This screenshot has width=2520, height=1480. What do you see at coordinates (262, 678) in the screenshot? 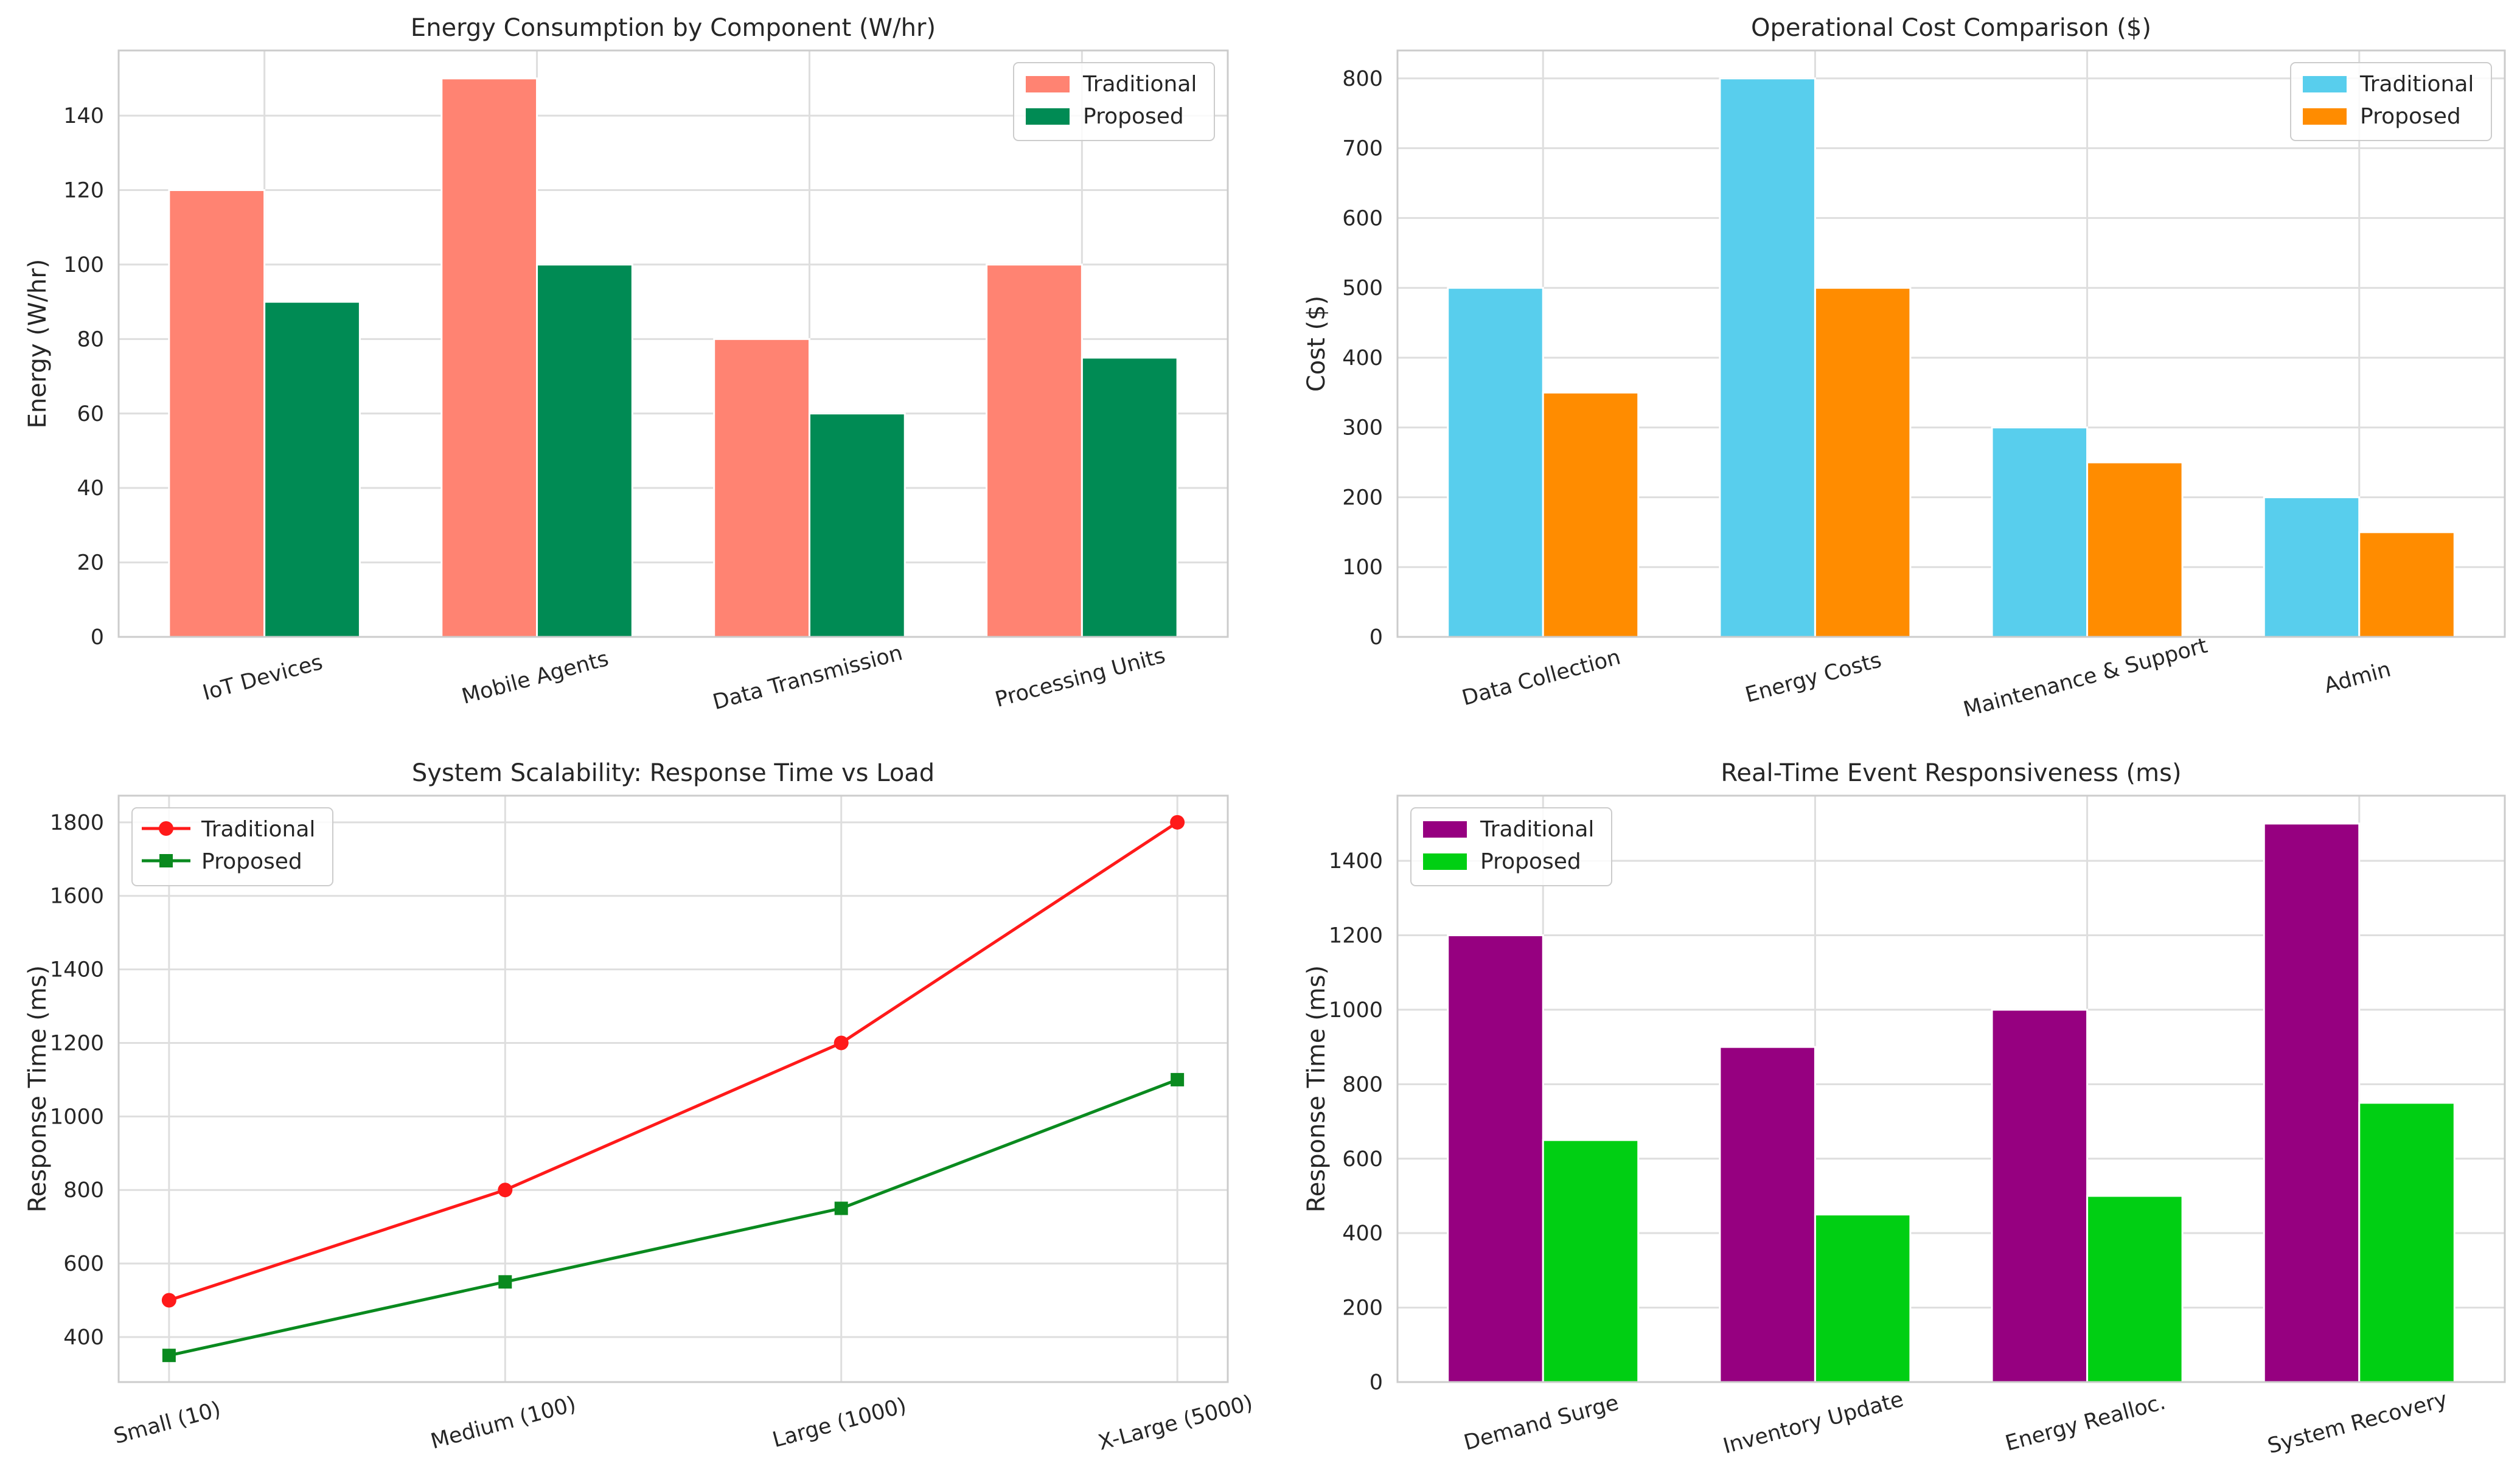
I see `x-tick-label: IoT Devices` at bounding box center [262, 678].